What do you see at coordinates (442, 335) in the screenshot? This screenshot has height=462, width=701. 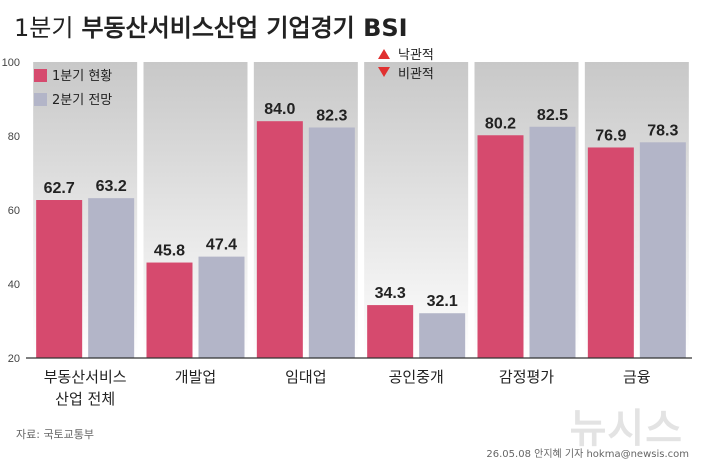 I see `bar-s1-c3` at bounding box center [442, 335].